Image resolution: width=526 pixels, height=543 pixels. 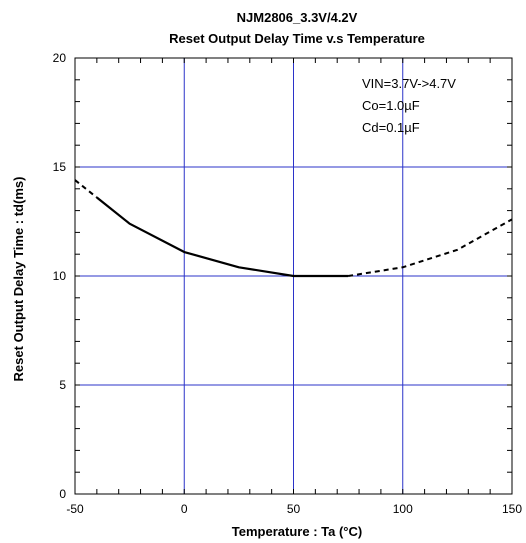 What do you see at coordinates (184, 509) in the screenshot?
I see `x-tick-label: 0` at bounding box center [184, 509].